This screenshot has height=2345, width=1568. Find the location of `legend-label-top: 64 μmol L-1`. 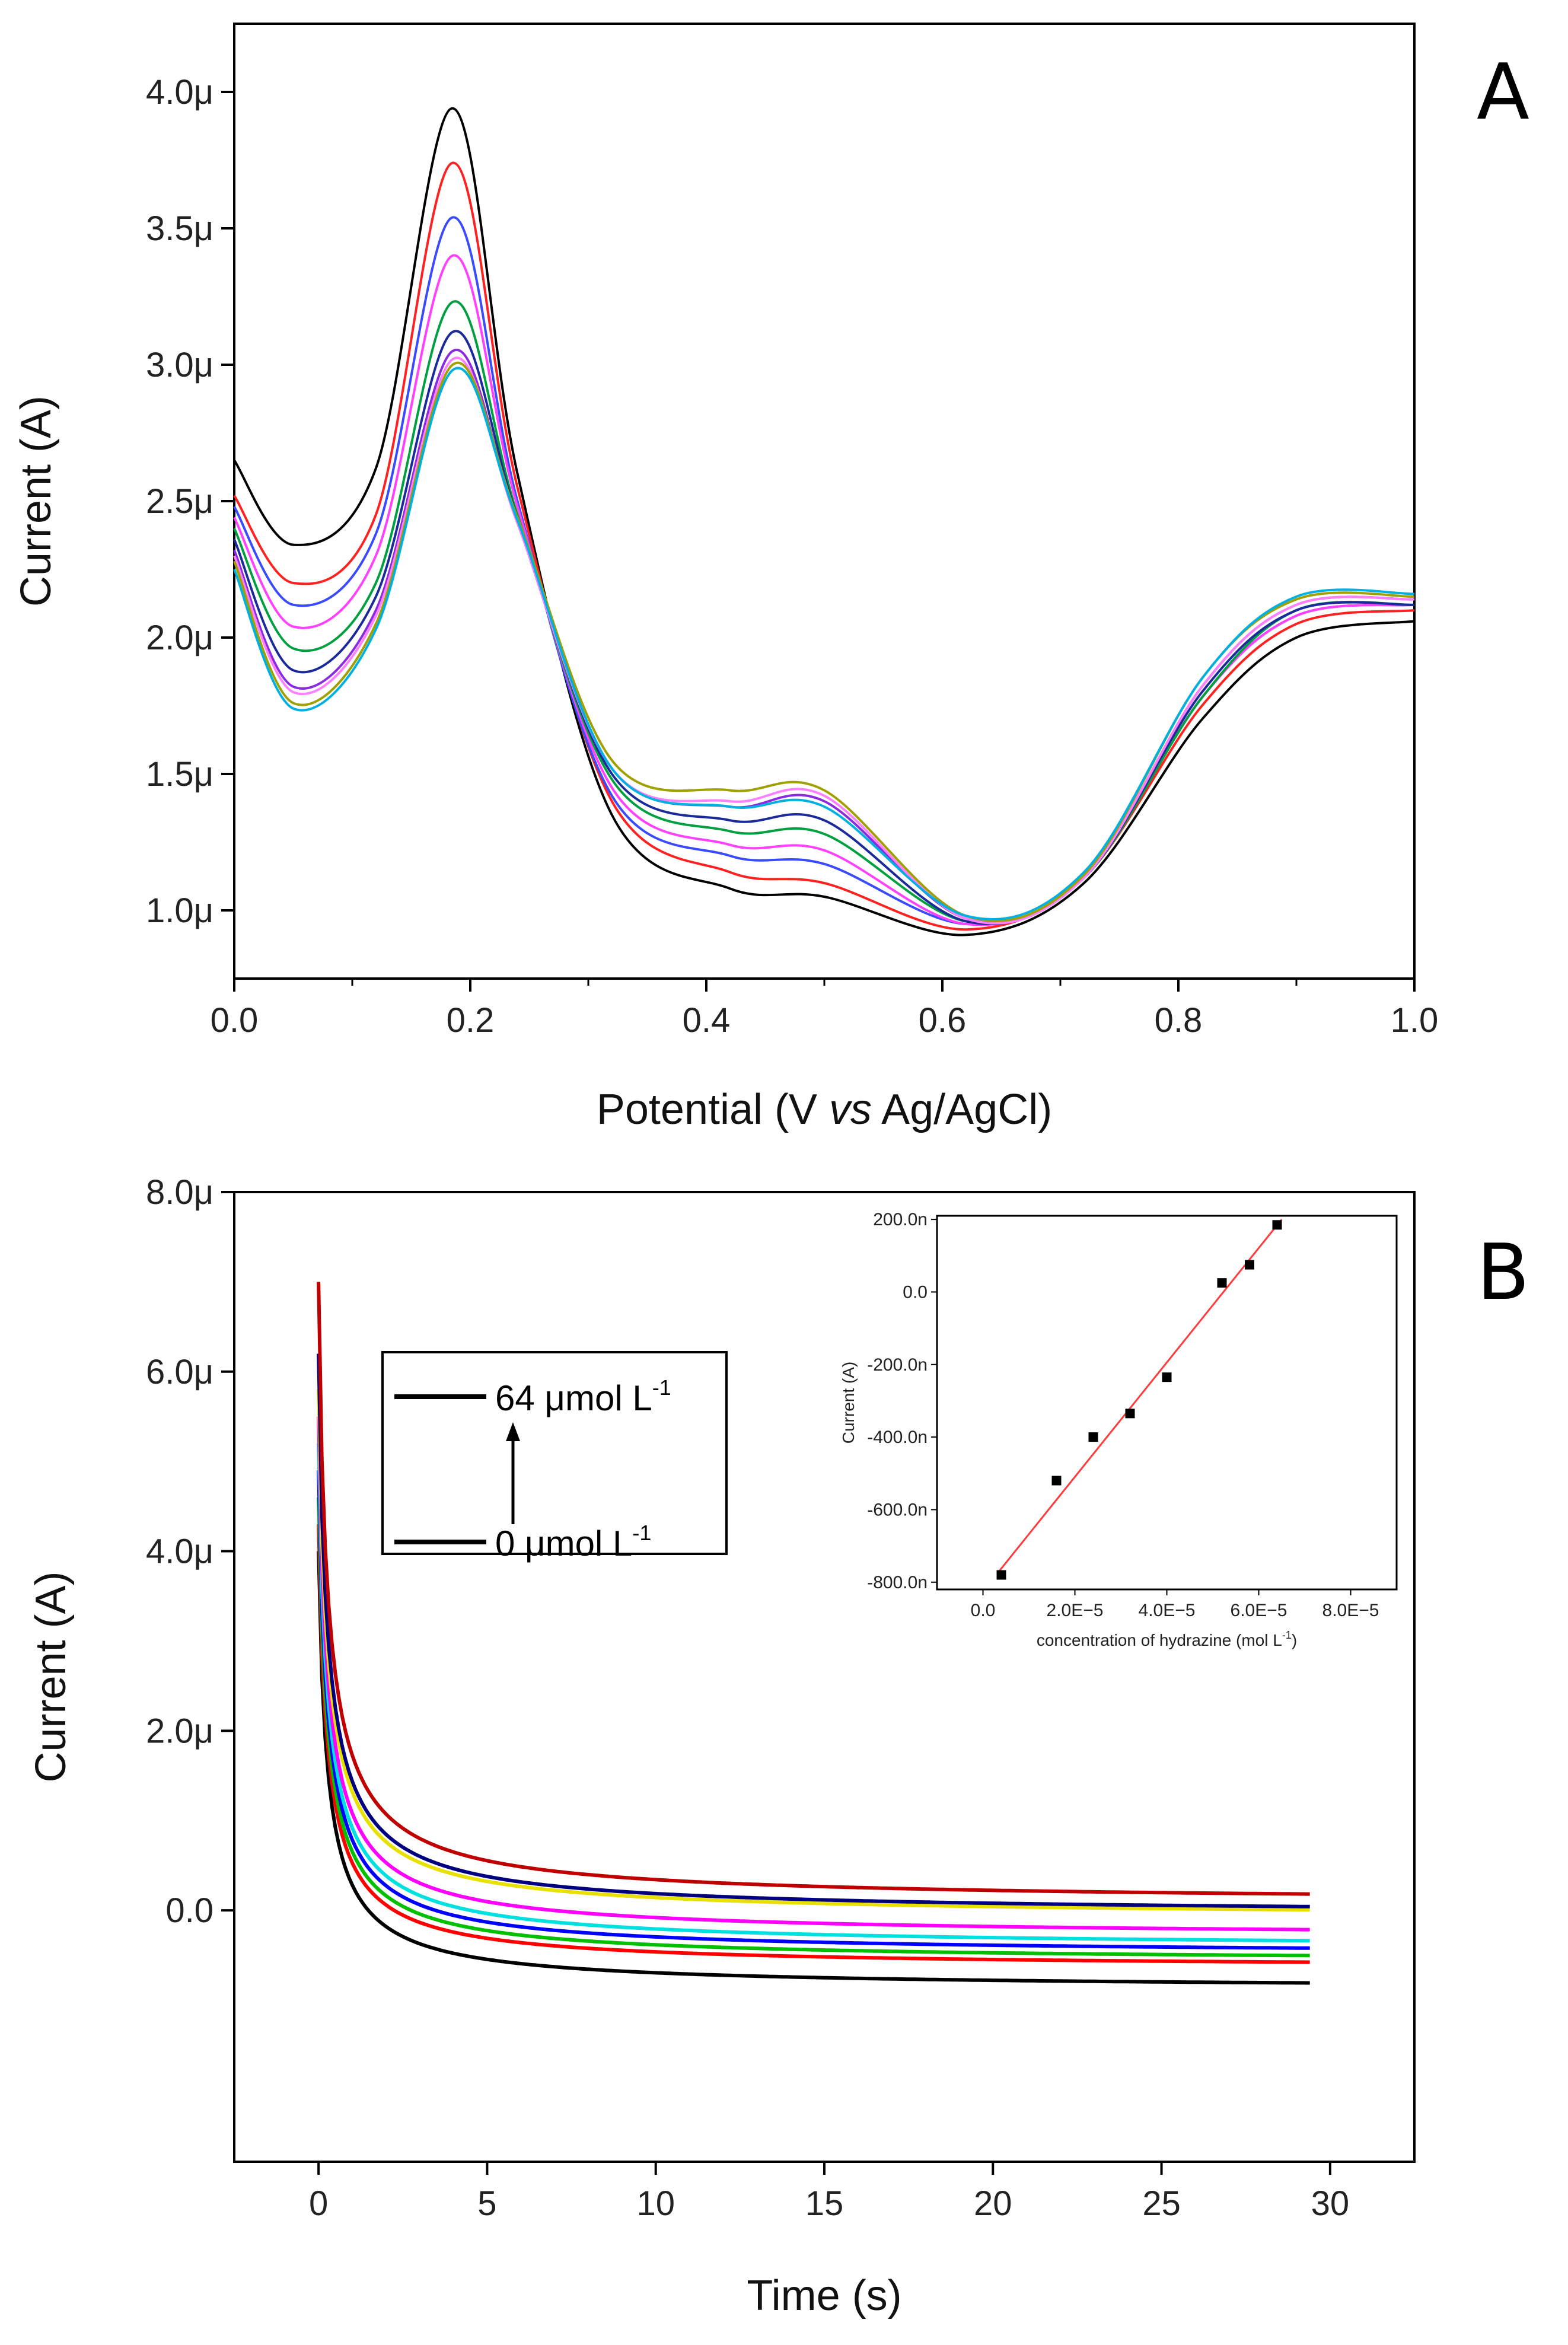

legend-label-top: 64 μmol L-1 is located at coordinates (583, 1396).